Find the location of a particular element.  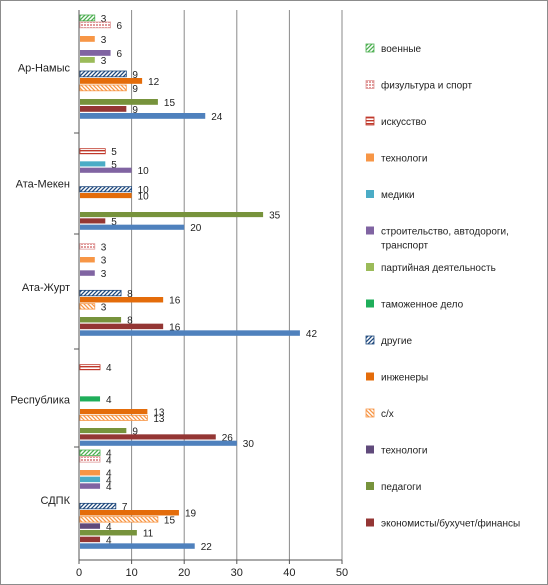

category-label: Ата-Журт is located at coordinates (46, 288).